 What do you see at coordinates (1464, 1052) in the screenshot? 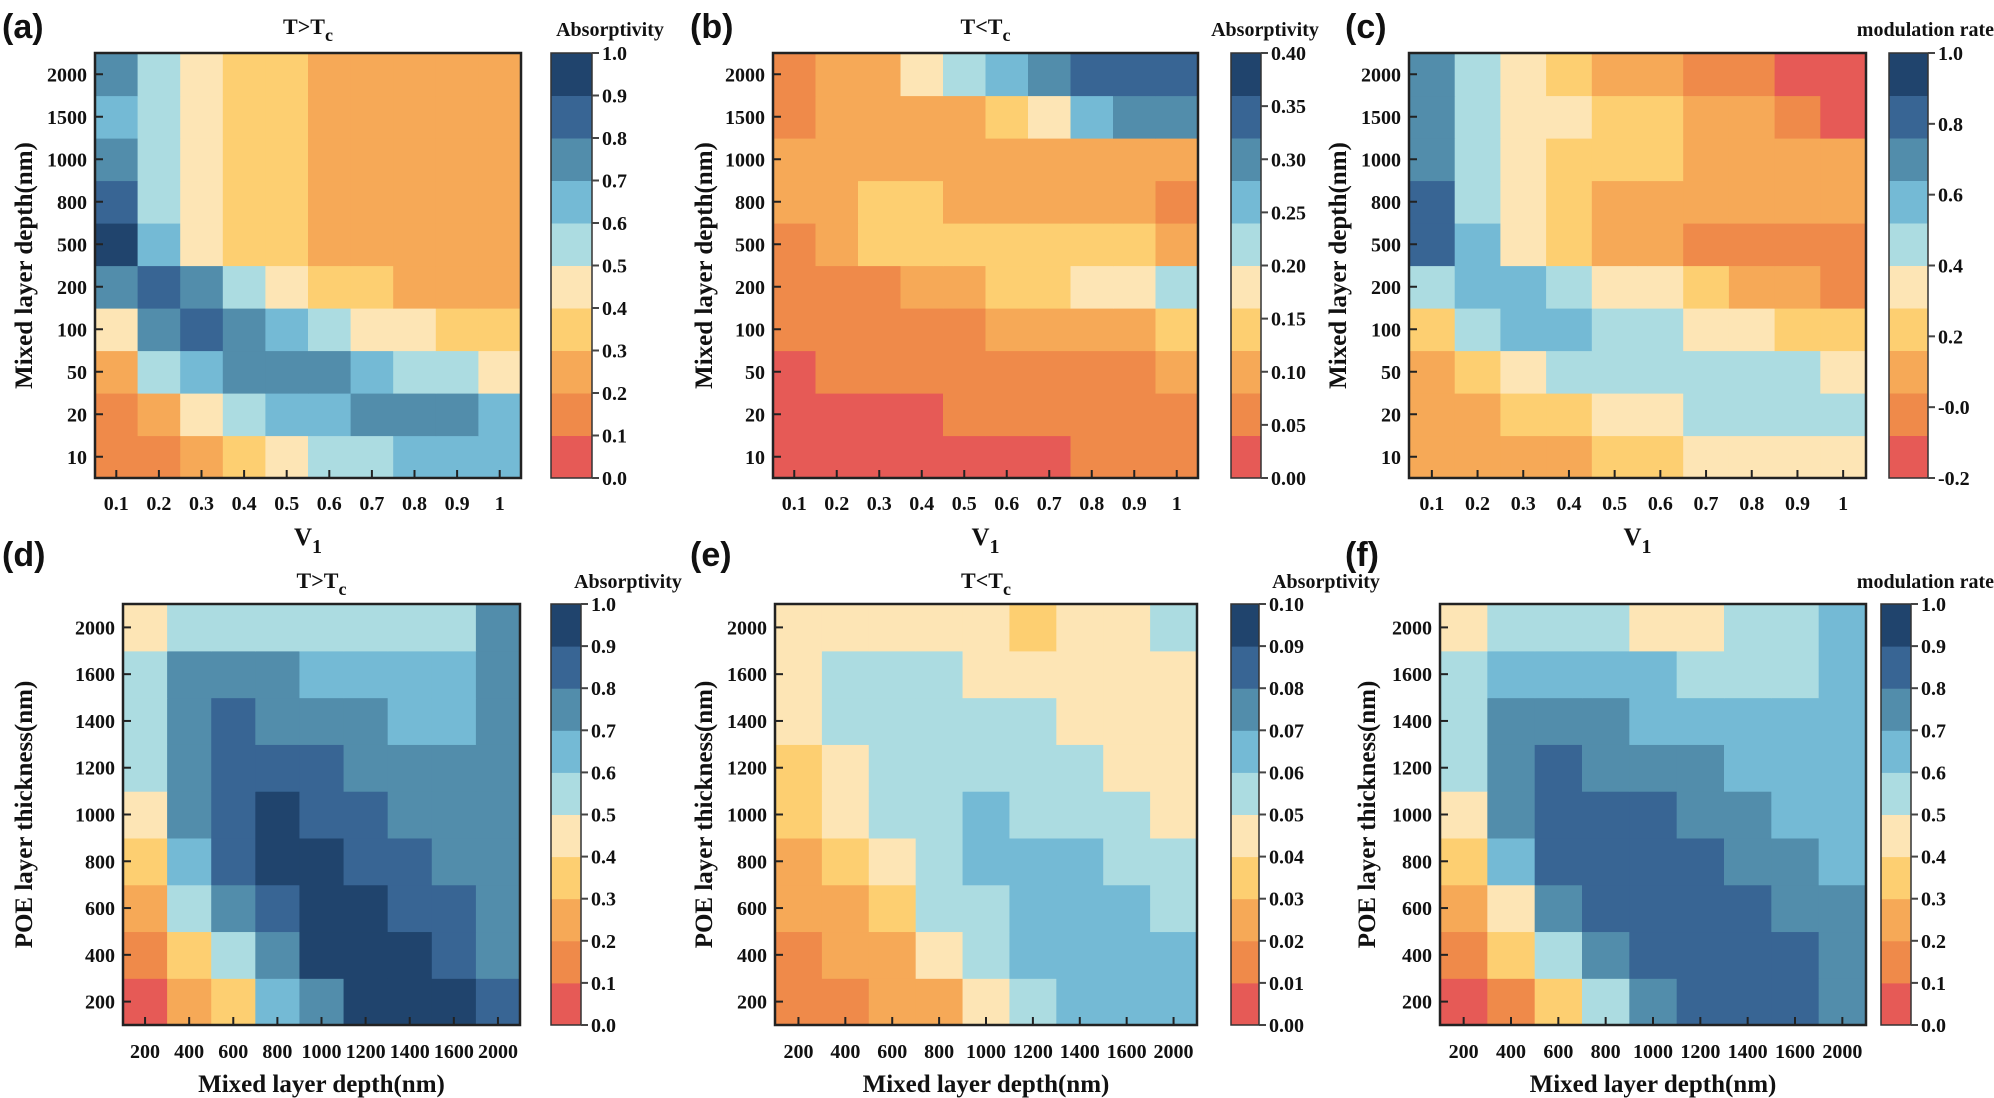
I see `x-tick-label: 200` at bounding box center [1464, 1052].